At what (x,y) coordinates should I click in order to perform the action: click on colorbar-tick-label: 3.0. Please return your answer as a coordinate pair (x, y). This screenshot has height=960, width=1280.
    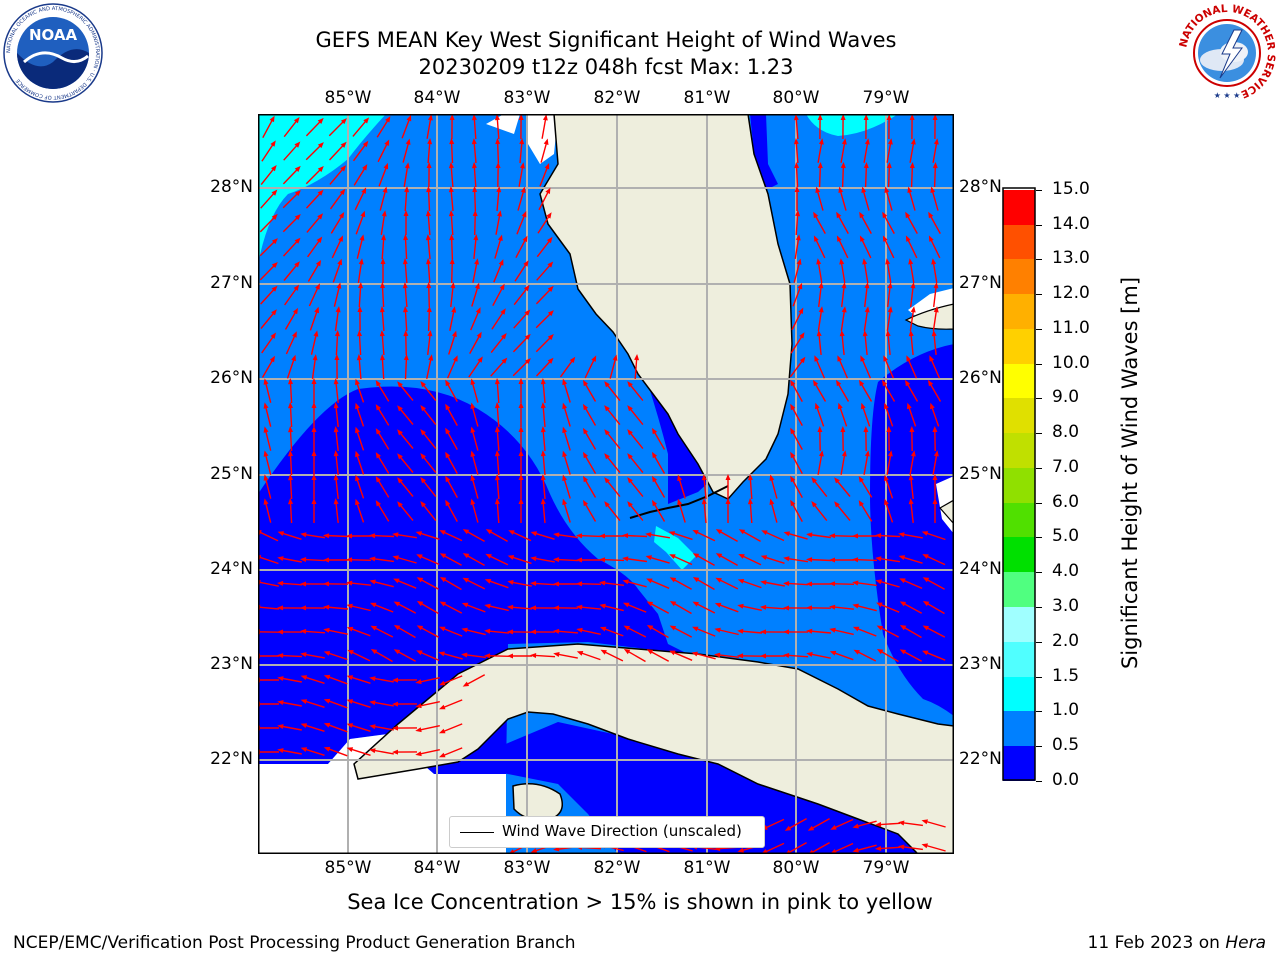
    Looking at the image, I should click on (1066, 606).